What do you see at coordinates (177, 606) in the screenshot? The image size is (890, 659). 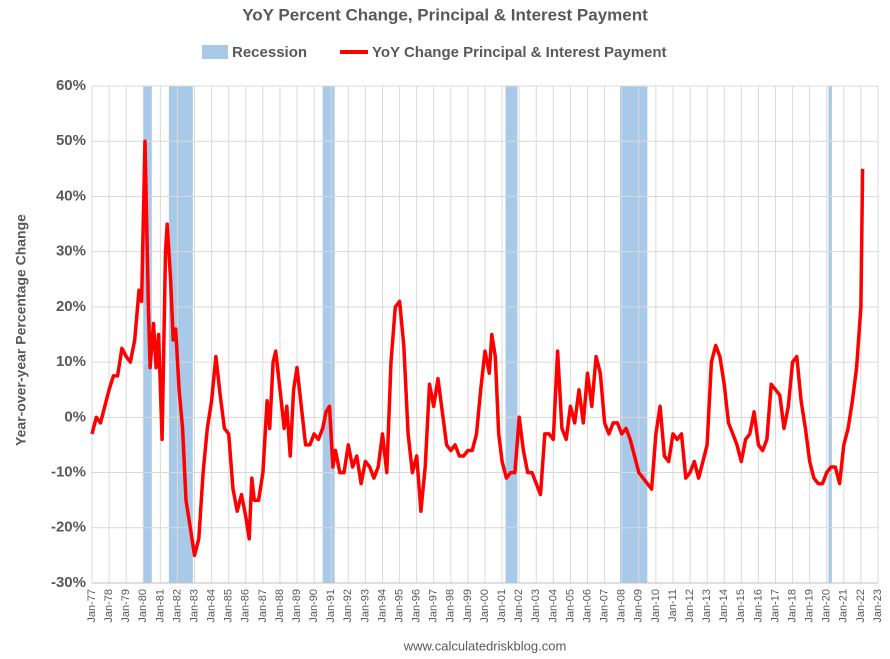 I see `x-tick-label: Jan-82` at bounding box center [177, 606].